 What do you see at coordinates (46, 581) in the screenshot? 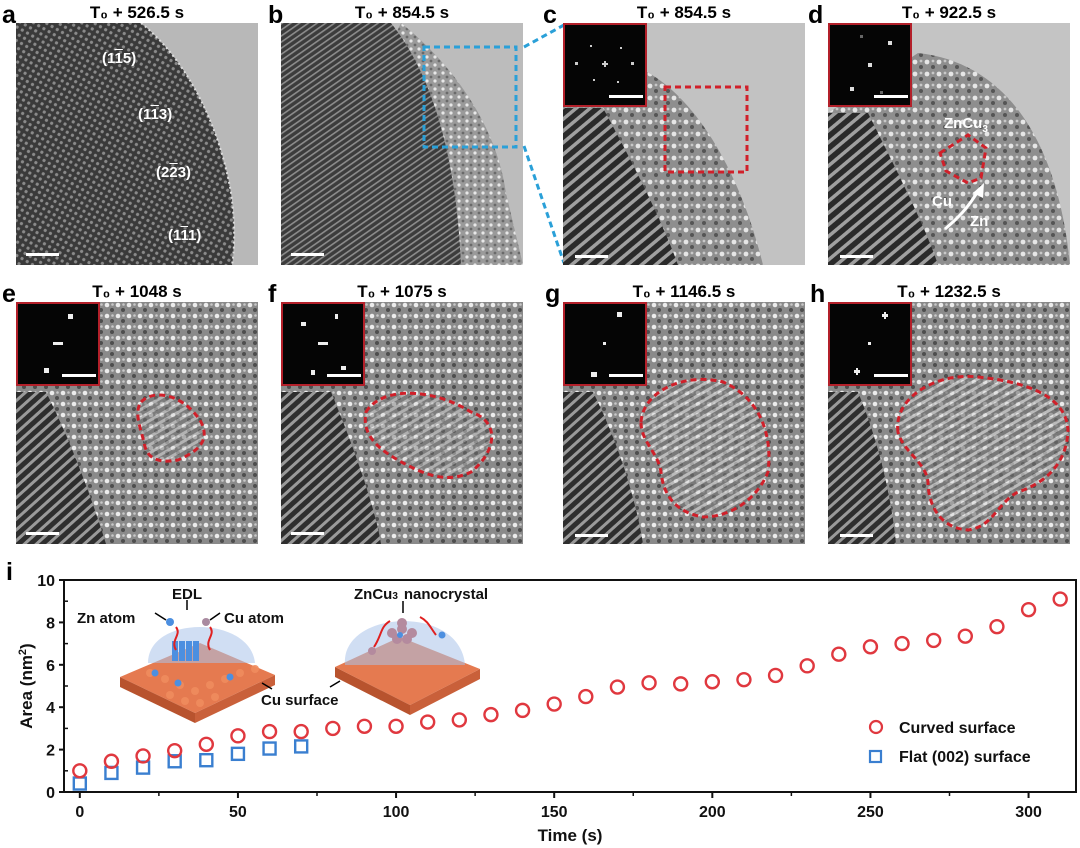
I see `y-tick-label: 10` at bounding box center [46, 581].